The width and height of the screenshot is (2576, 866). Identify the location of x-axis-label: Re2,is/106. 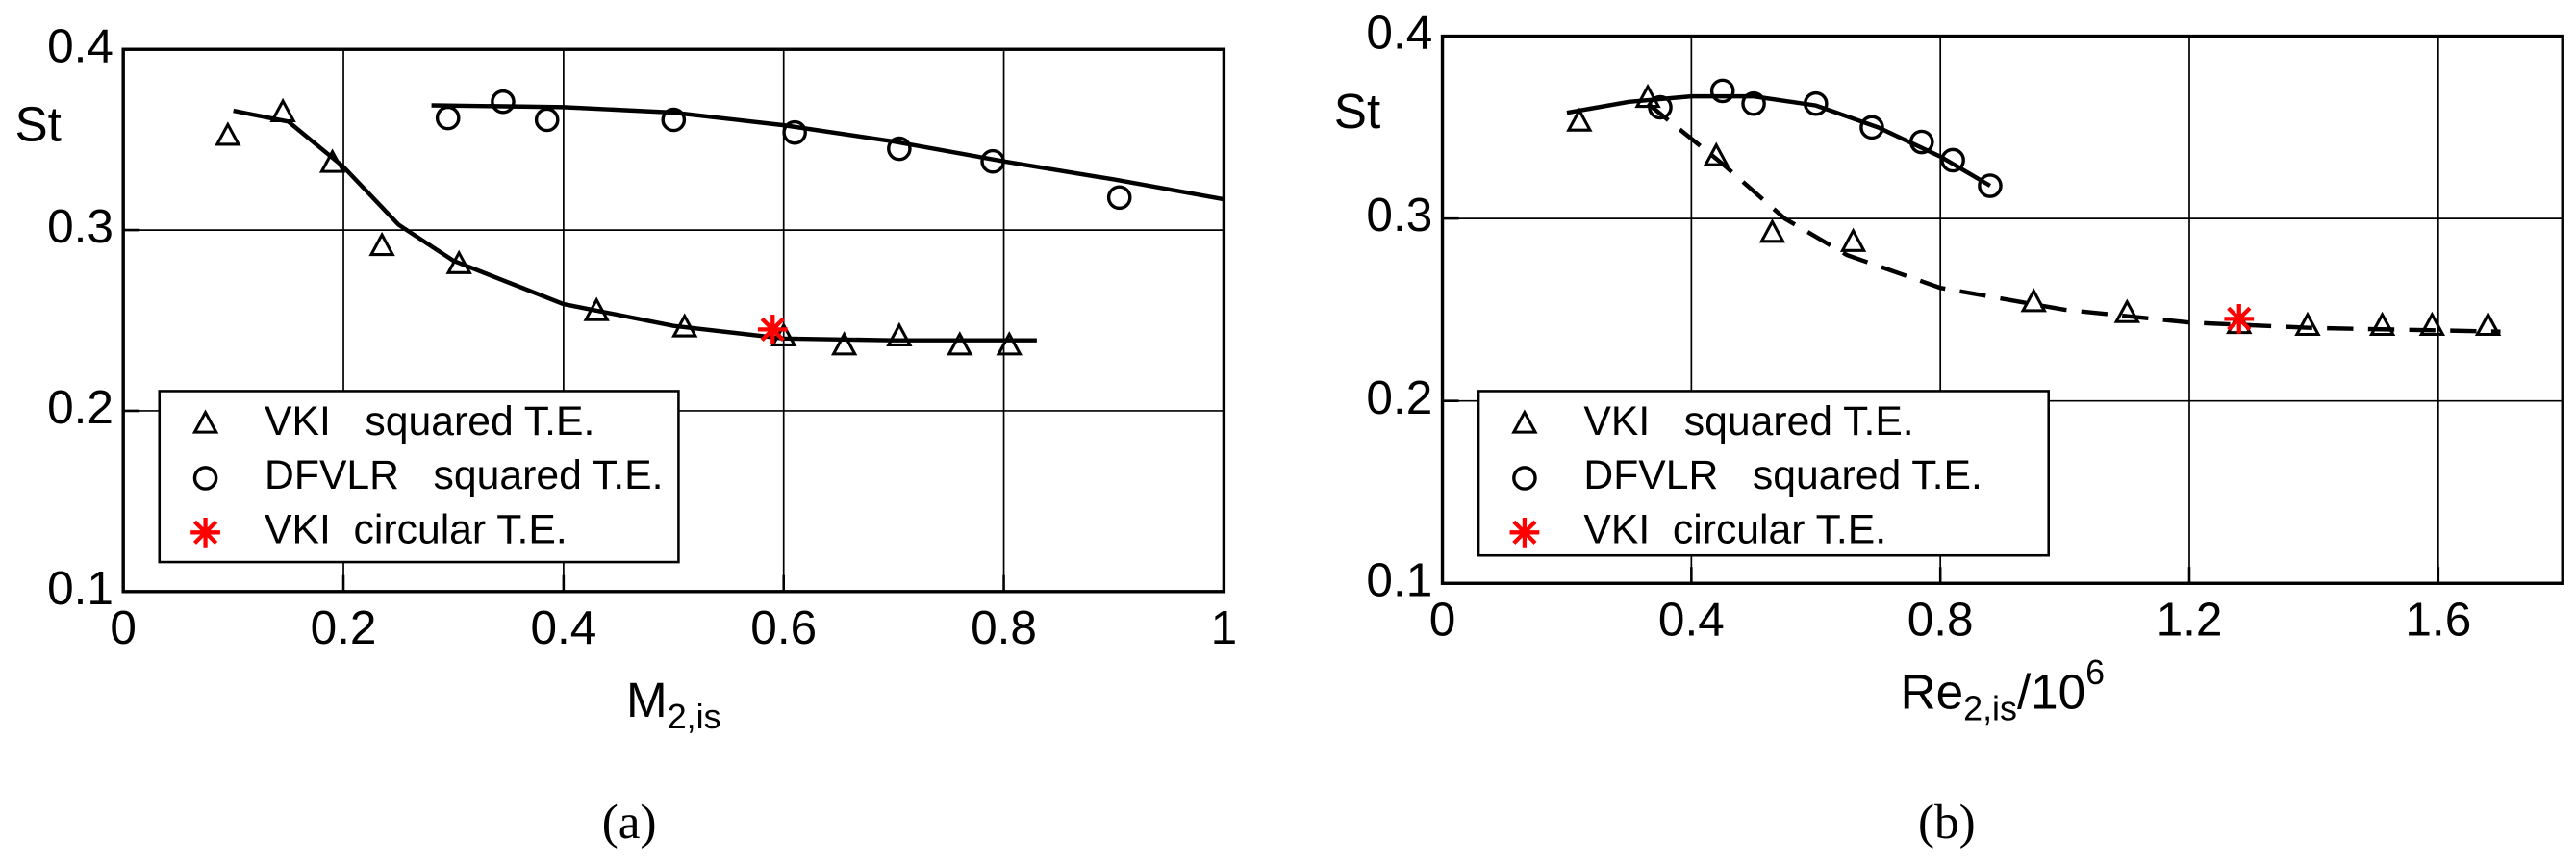
(2003, 690).